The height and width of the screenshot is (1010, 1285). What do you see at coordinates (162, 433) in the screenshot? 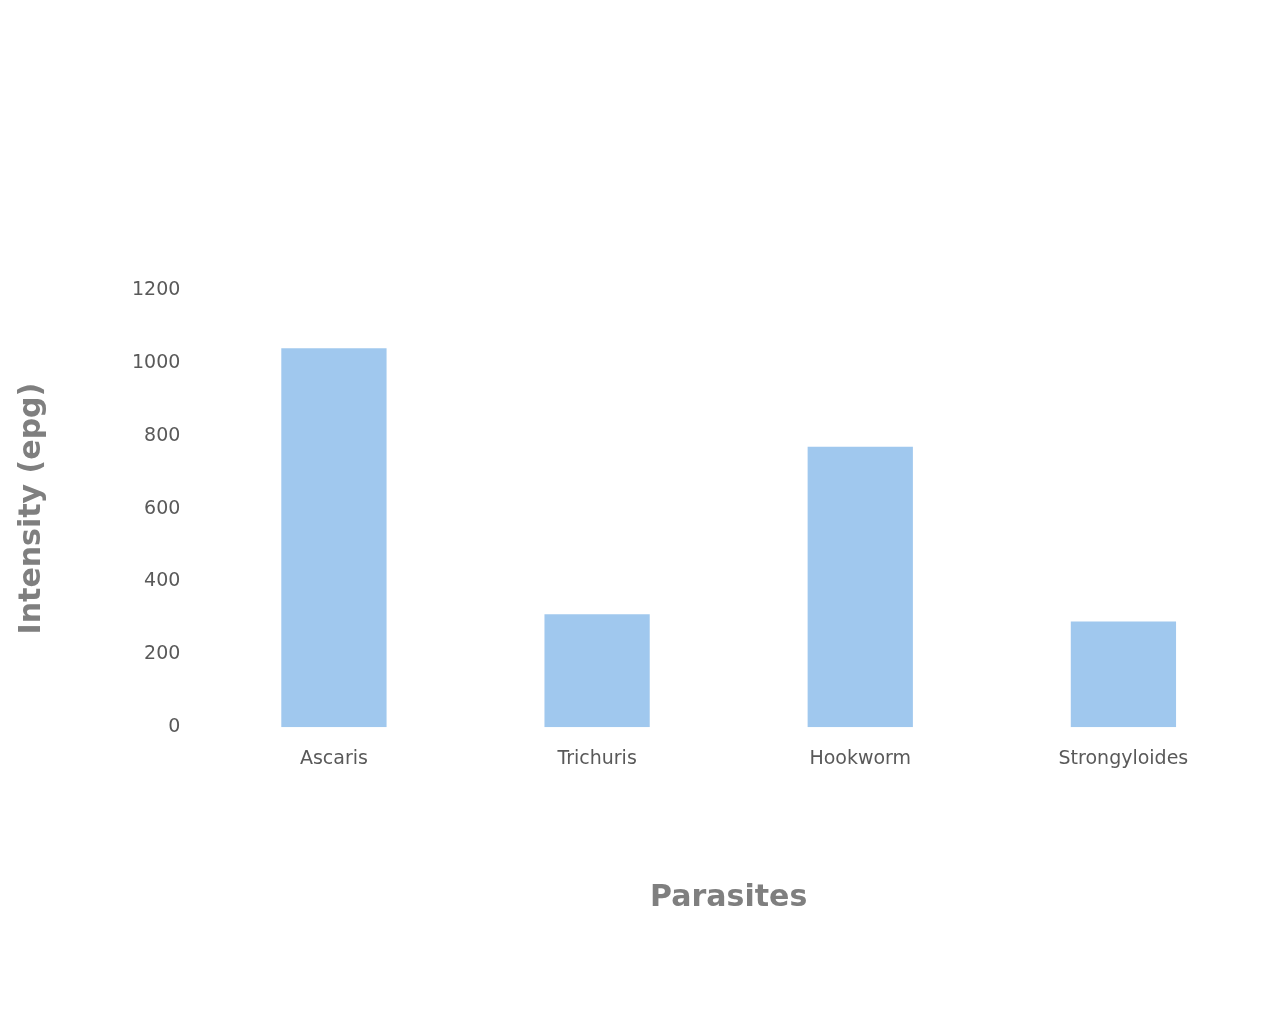
I see `y-tick-label: 800` at bounding box center [162, 433].